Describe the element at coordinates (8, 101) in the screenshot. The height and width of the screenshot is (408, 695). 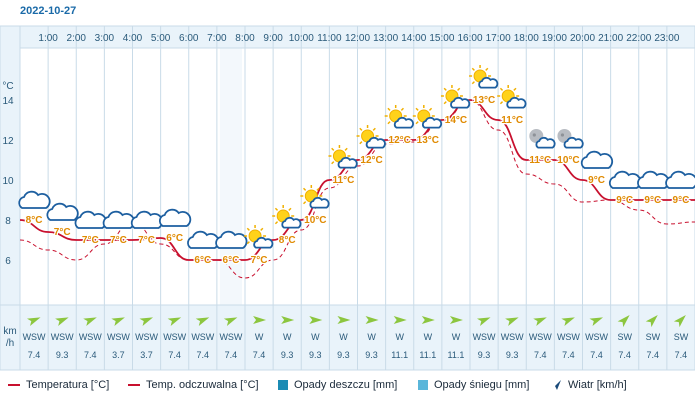
I see `y-tick-label: 14` at that location.